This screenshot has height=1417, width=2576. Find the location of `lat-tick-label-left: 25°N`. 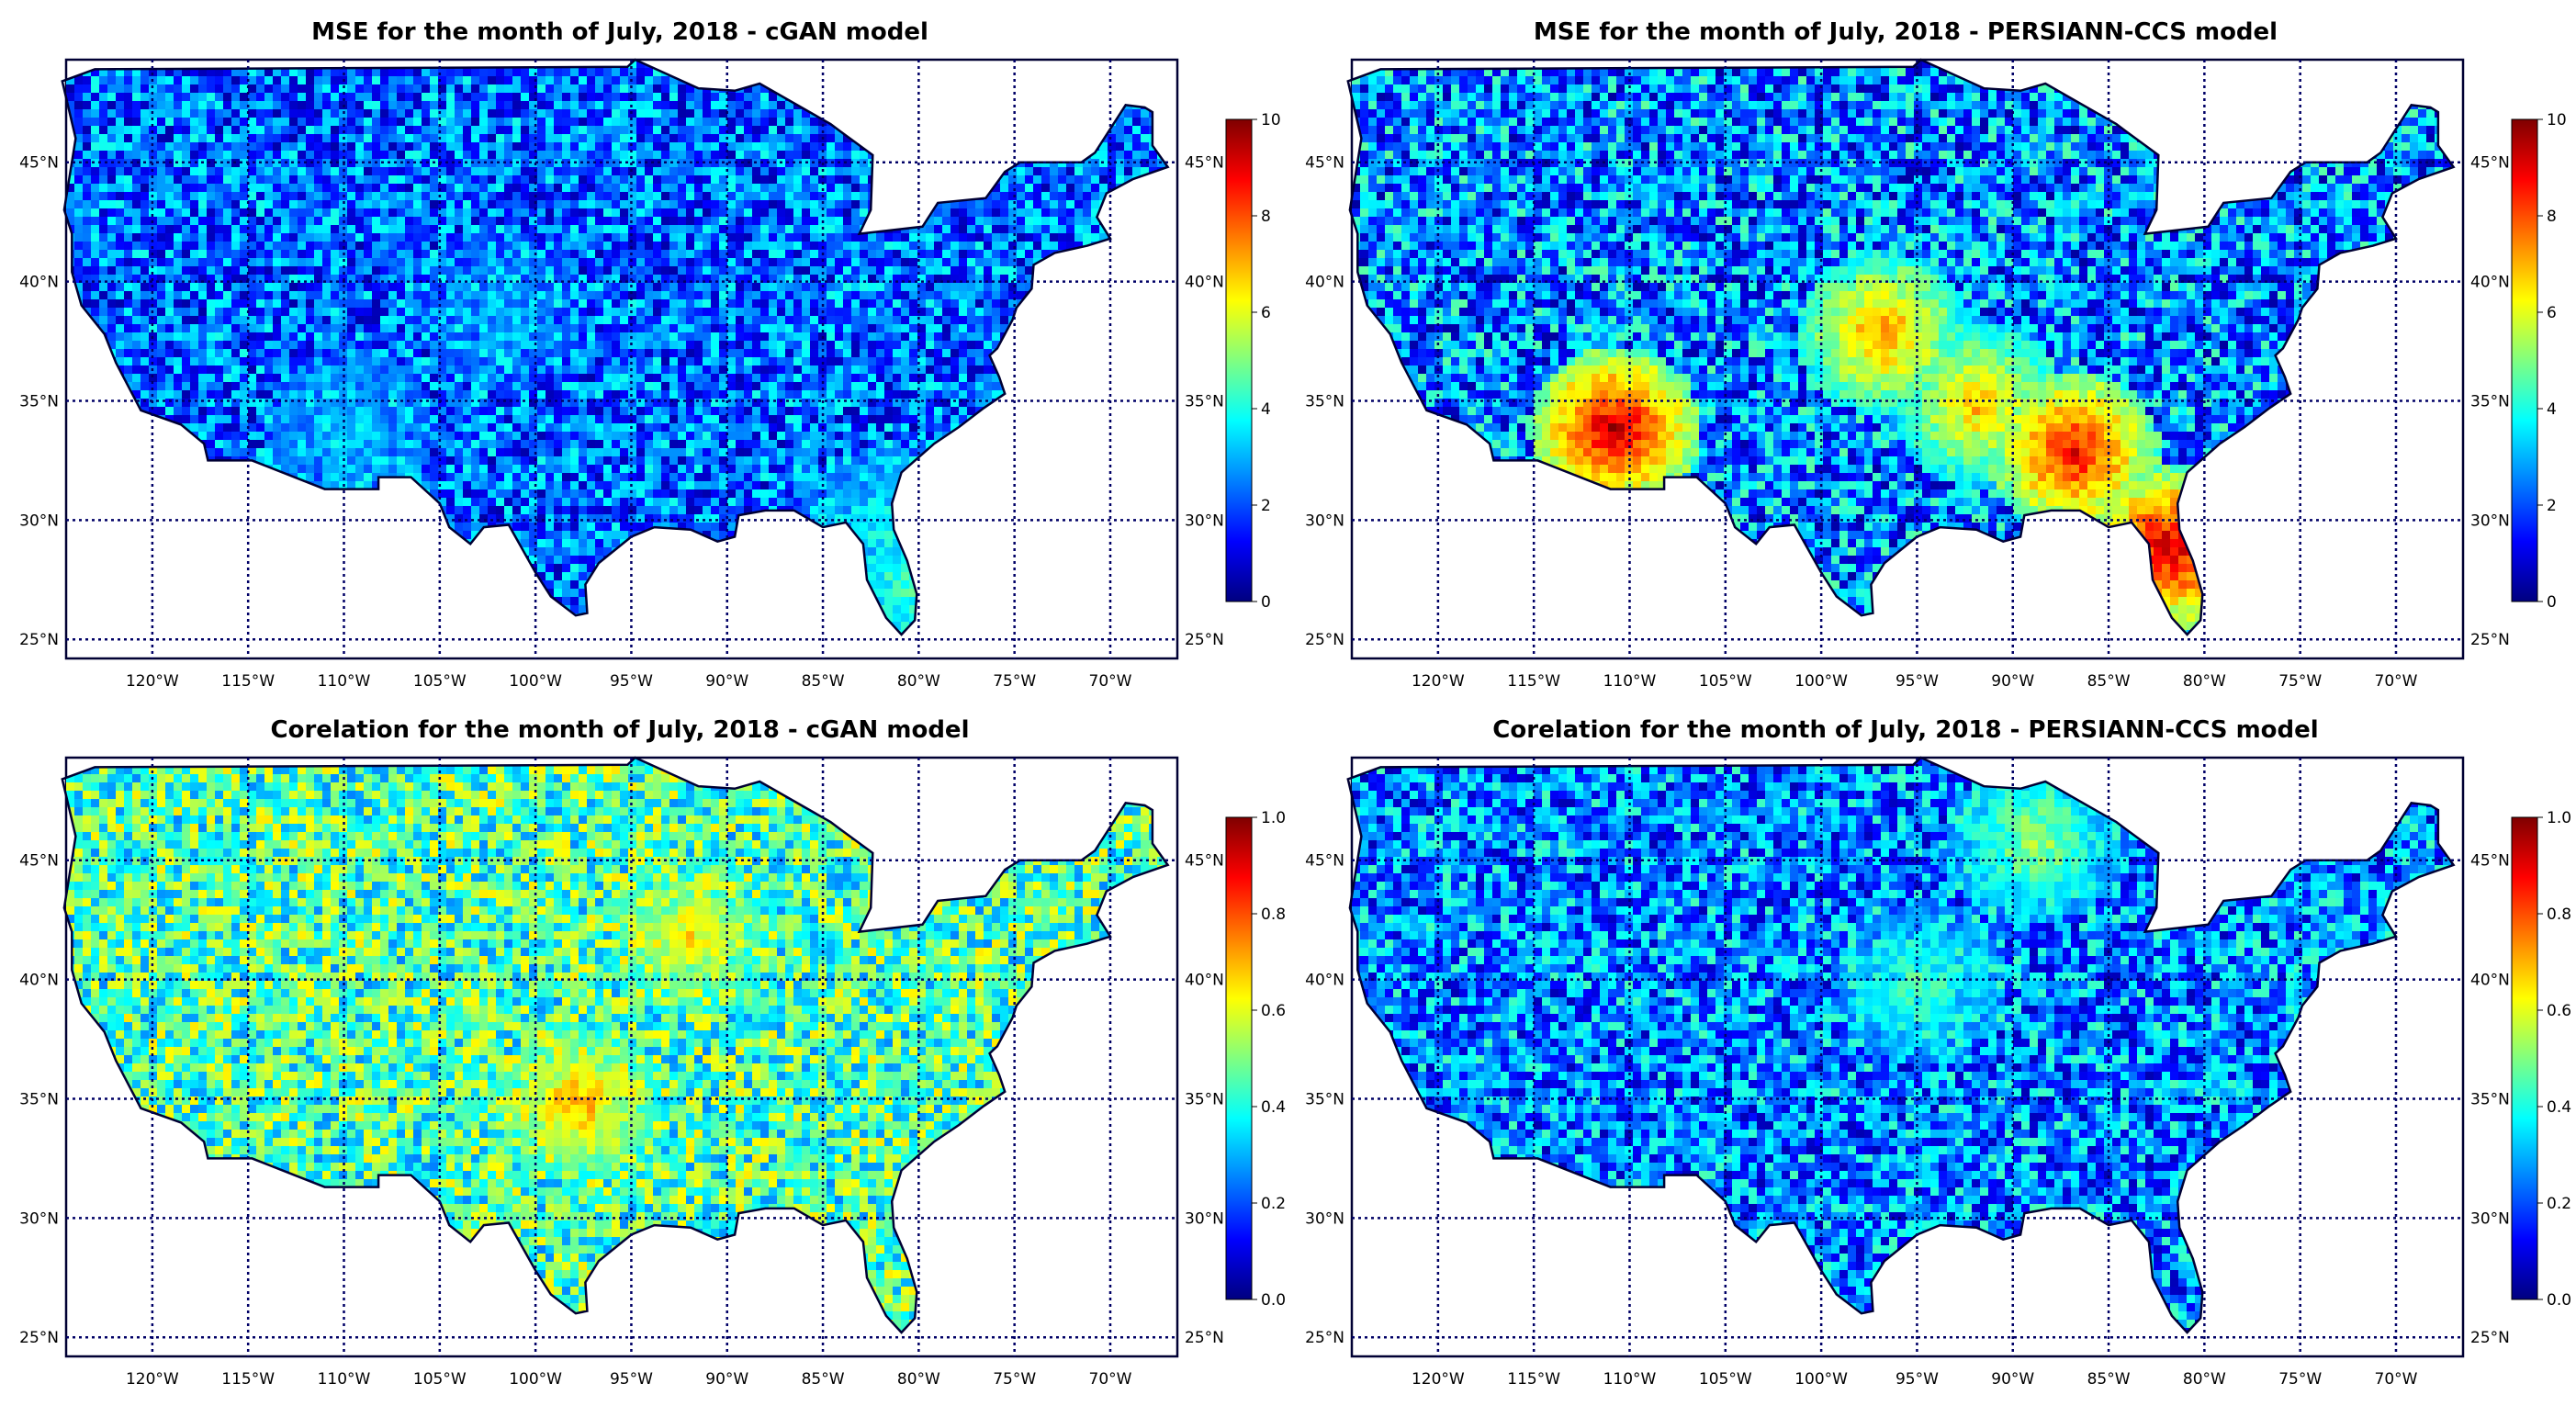

lat-tick-label-left: 25°N is located at coordinates (1324, 1338).